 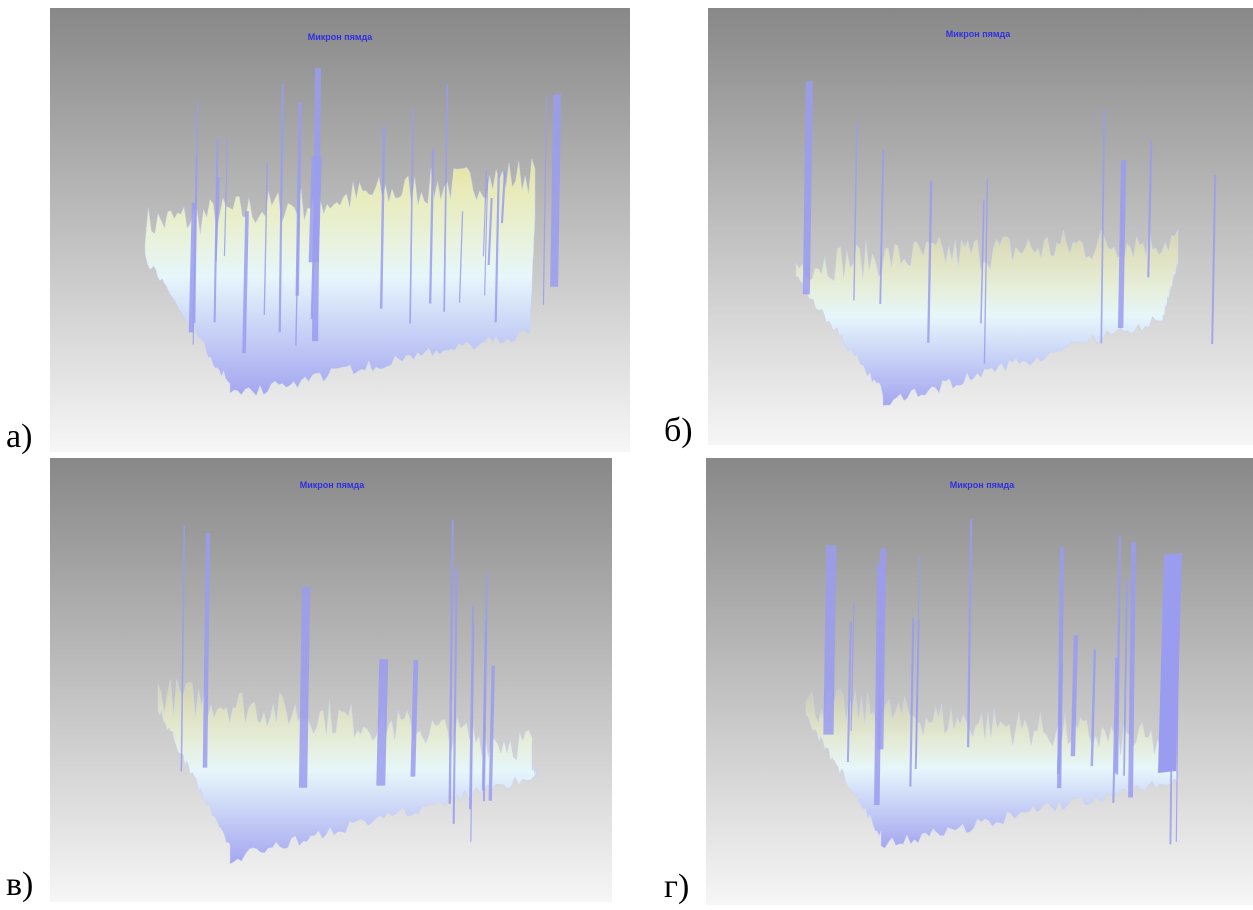 I want to click on panel-label: г), so click(x=677, y=886).